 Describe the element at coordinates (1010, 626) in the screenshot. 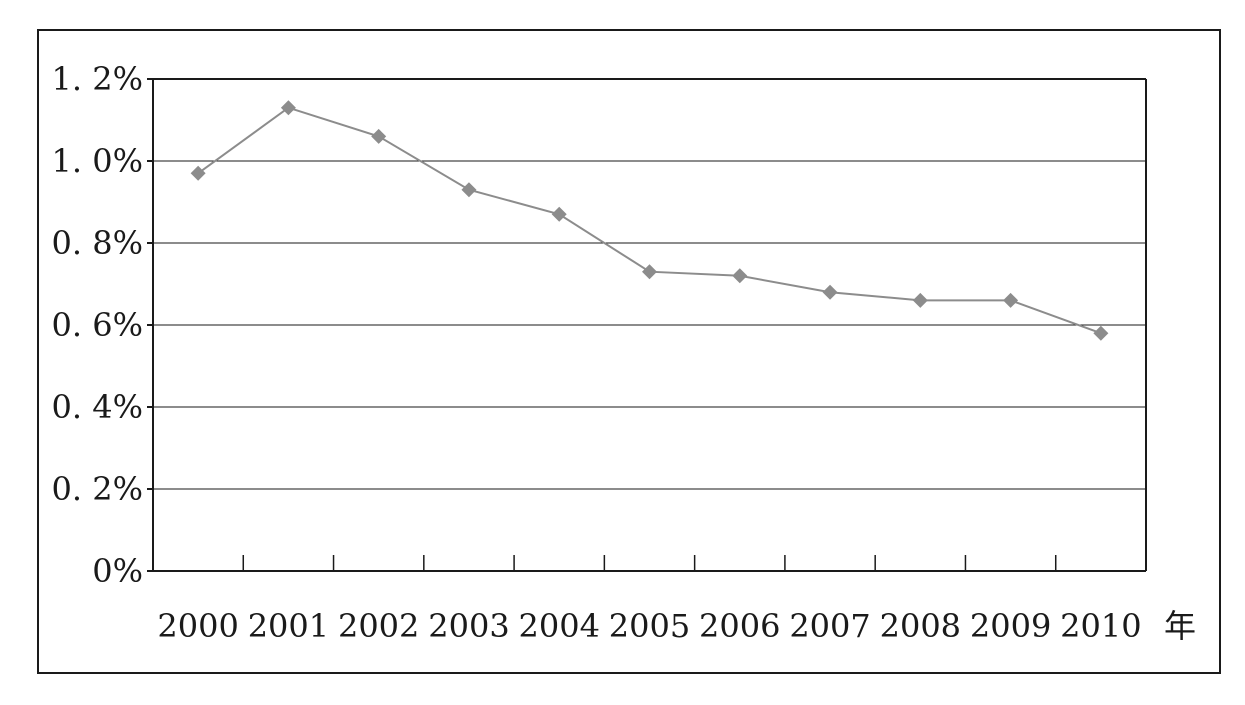

I see `x-tick-label: 2009` at that location.